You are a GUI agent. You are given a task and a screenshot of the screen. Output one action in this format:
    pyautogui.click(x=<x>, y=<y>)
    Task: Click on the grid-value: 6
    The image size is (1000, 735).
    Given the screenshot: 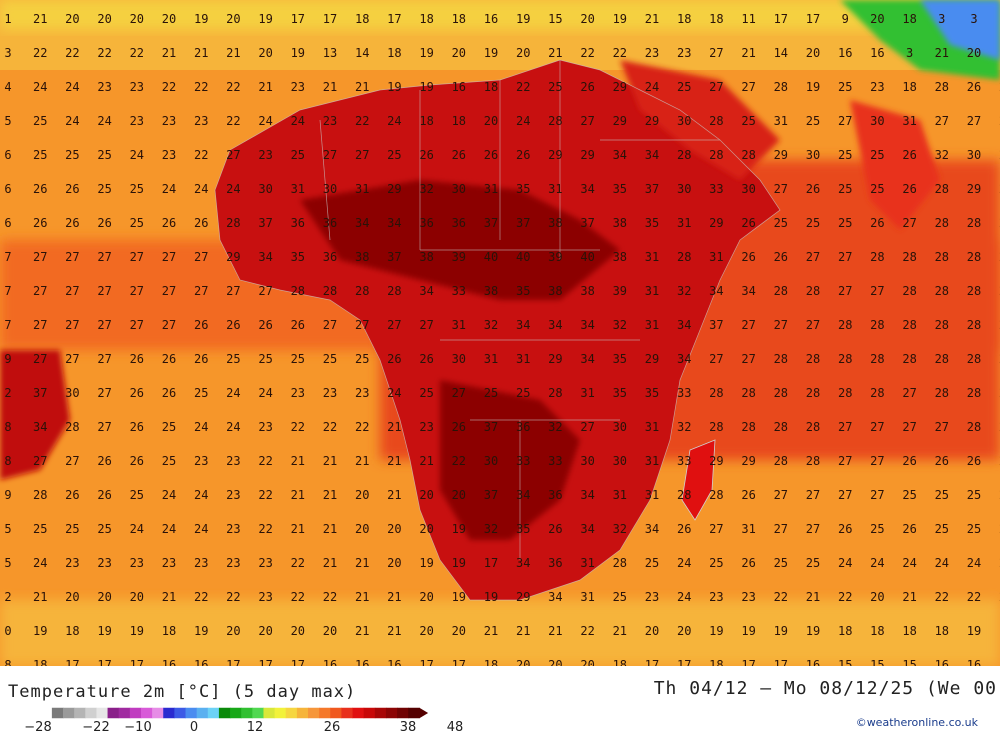 What is the action you would take?
    pyautogui.click(x=7, y=189)
    